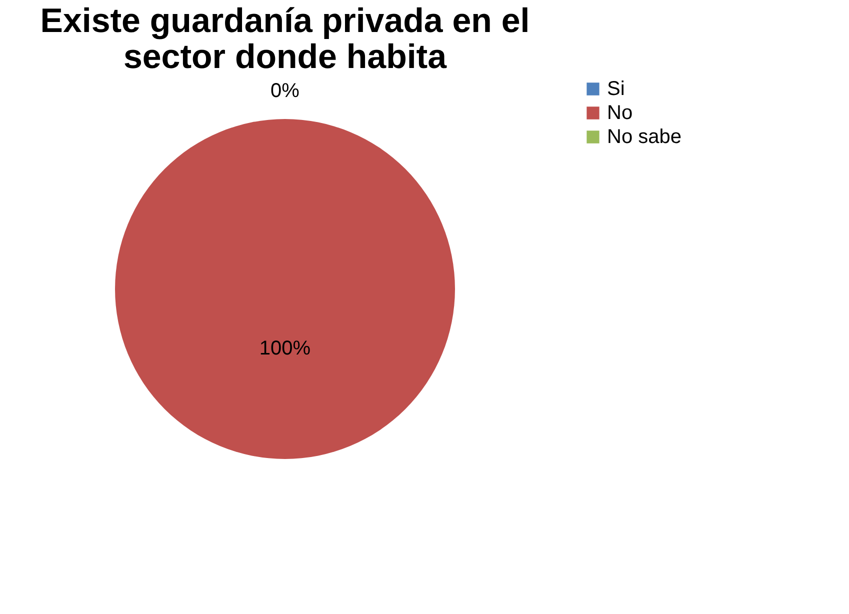 This screenshot has width=849, height=614. Describe the element at coordinates (285, 91) in the screenshot. I see `text: 0%` at that location.